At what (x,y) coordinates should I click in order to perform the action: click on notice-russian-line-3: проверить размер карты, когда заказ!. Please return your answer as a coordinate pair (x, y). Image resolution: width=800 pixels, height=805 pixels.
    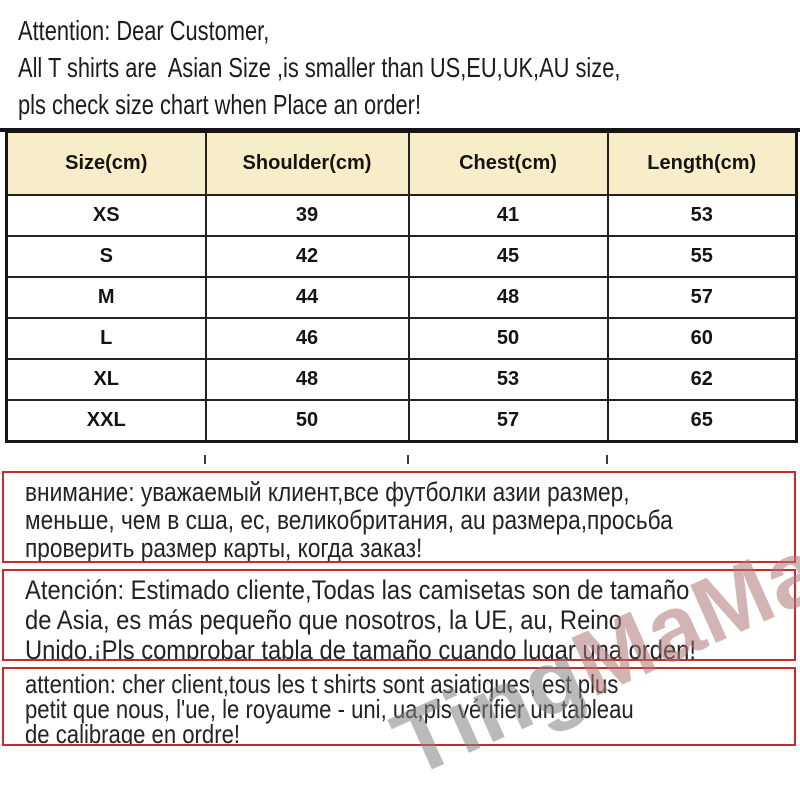
    Looking at the image, I should click on (224, 548).